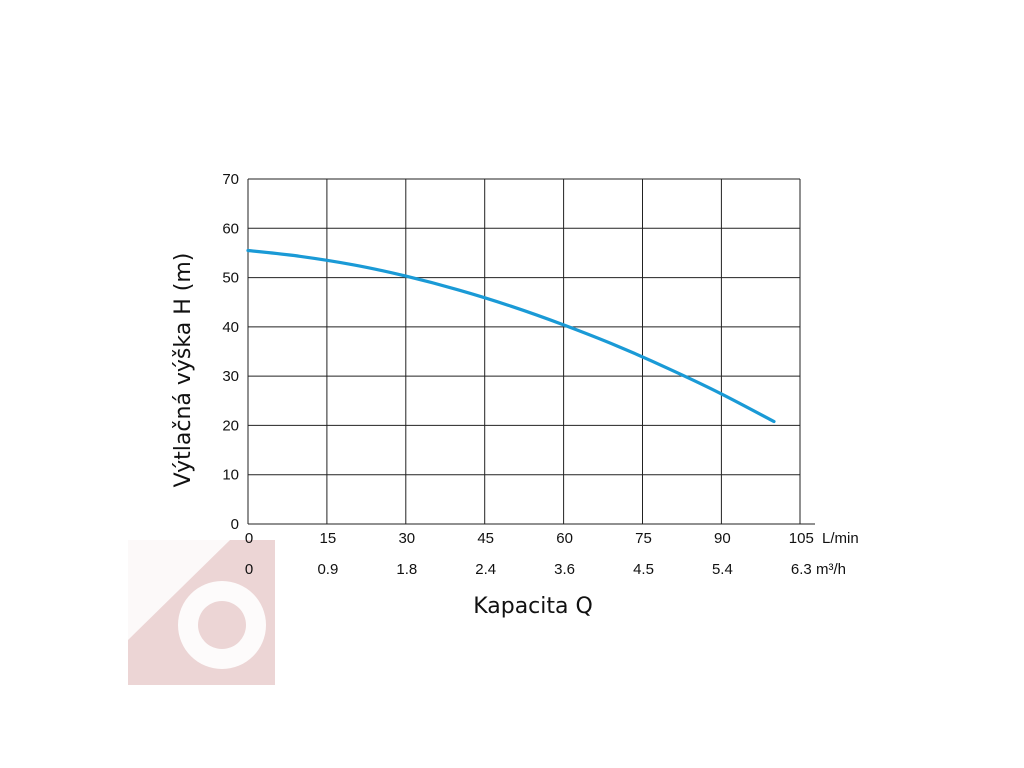 The image size is (1024, 768). Describe the element at coordinates (643, 538) in the screenshot. I see `x-tick-label-primary: 75` at that location.